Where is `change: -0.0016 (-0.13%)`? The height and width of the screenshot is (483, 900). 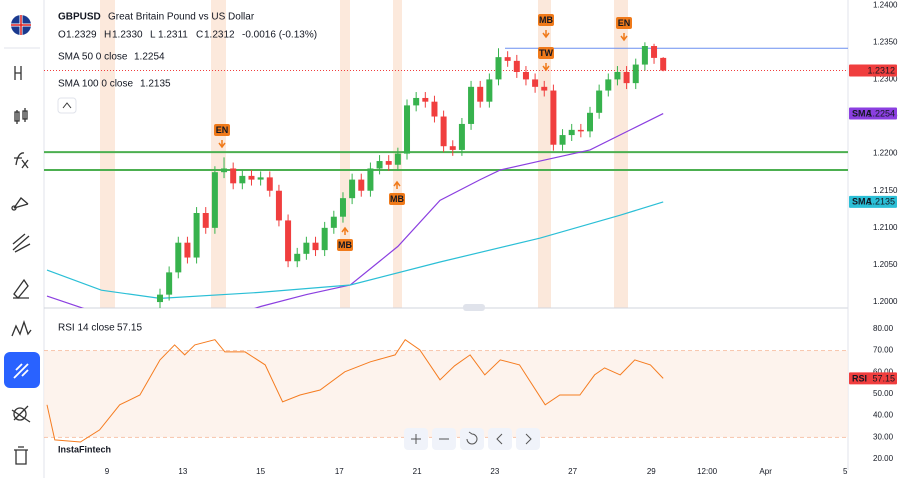
change: -0.0016 (-0.13%) is located at coordinates (279, 35).